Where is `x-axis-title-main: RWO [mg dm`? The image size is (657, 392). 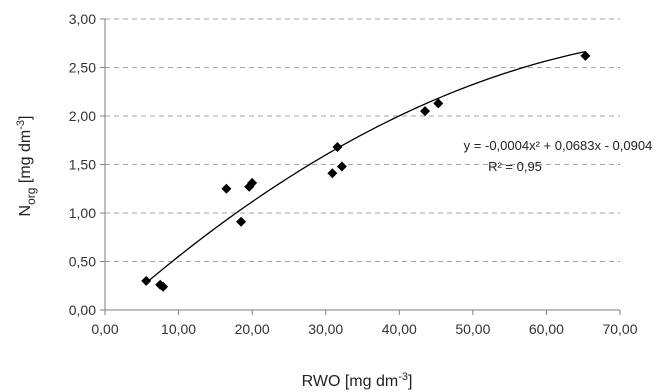
x-axis-title-main: RWO [mg dm is located at coordinates (350, 381).